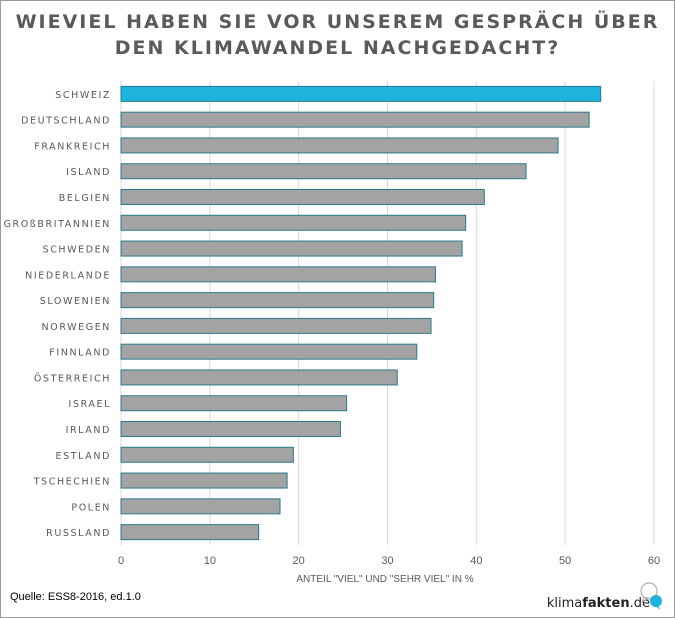 The image size is (675, 618). What do you see at coordinates (78, 533) in the screenshot?
I see `category-label: RUSSLAND` at bounding box center [78, 533].